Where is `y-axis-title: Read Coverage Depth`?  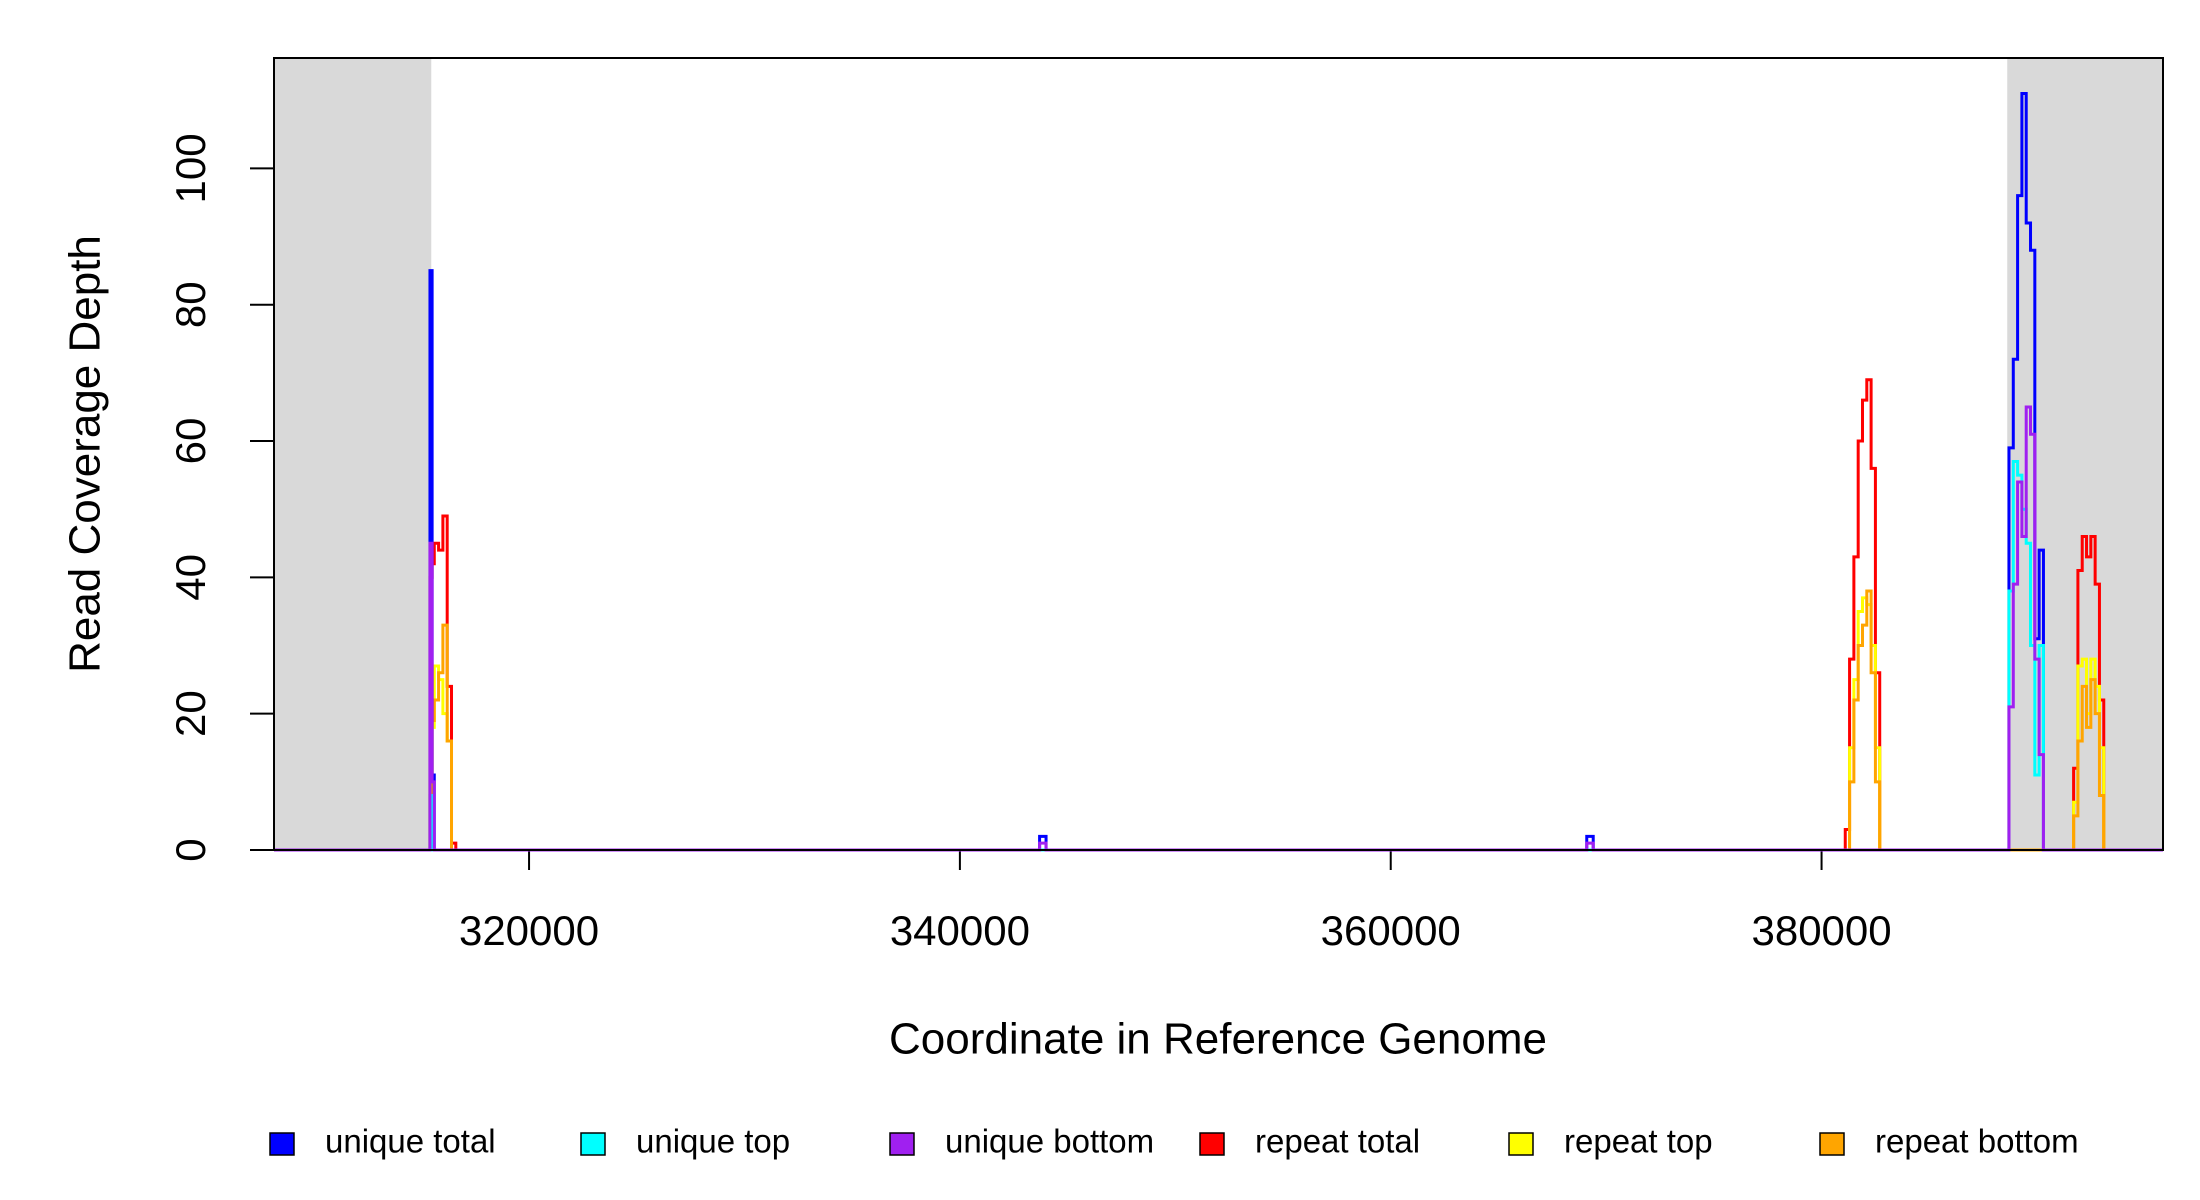 y-axis-title: Read Coverage Depth is located at coordinates (85, 454).